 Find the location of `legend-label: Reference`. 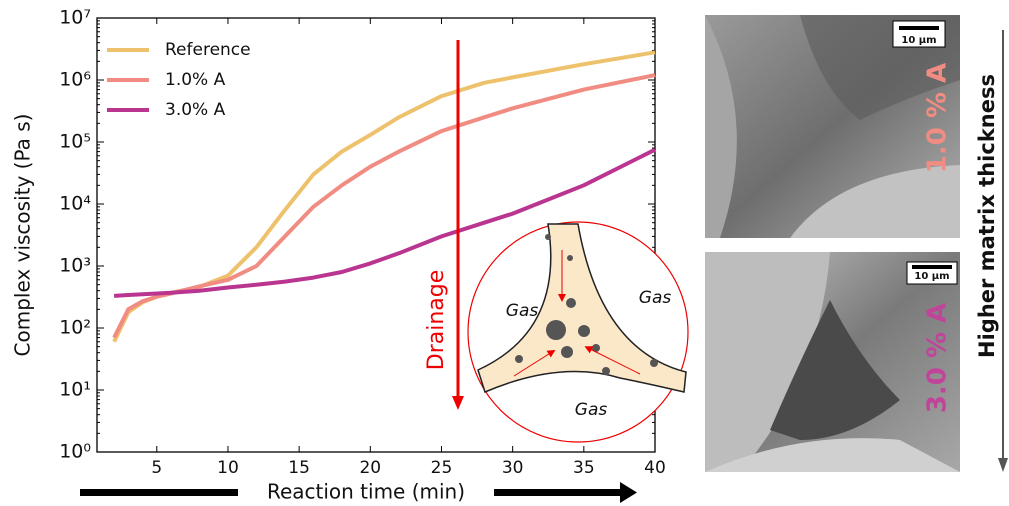

legend-label: Reference is located at coordinates (208, 50).